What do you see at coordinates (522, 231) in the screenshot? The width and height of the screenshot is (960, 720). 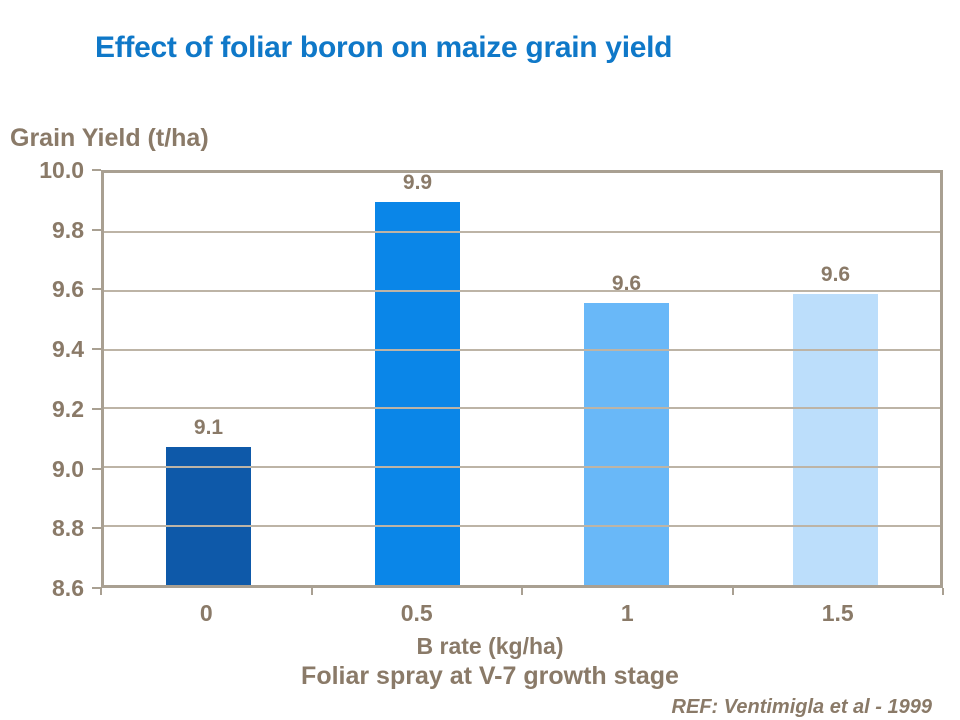 I see `gridline-9.8` at bounding box center [522, 231].